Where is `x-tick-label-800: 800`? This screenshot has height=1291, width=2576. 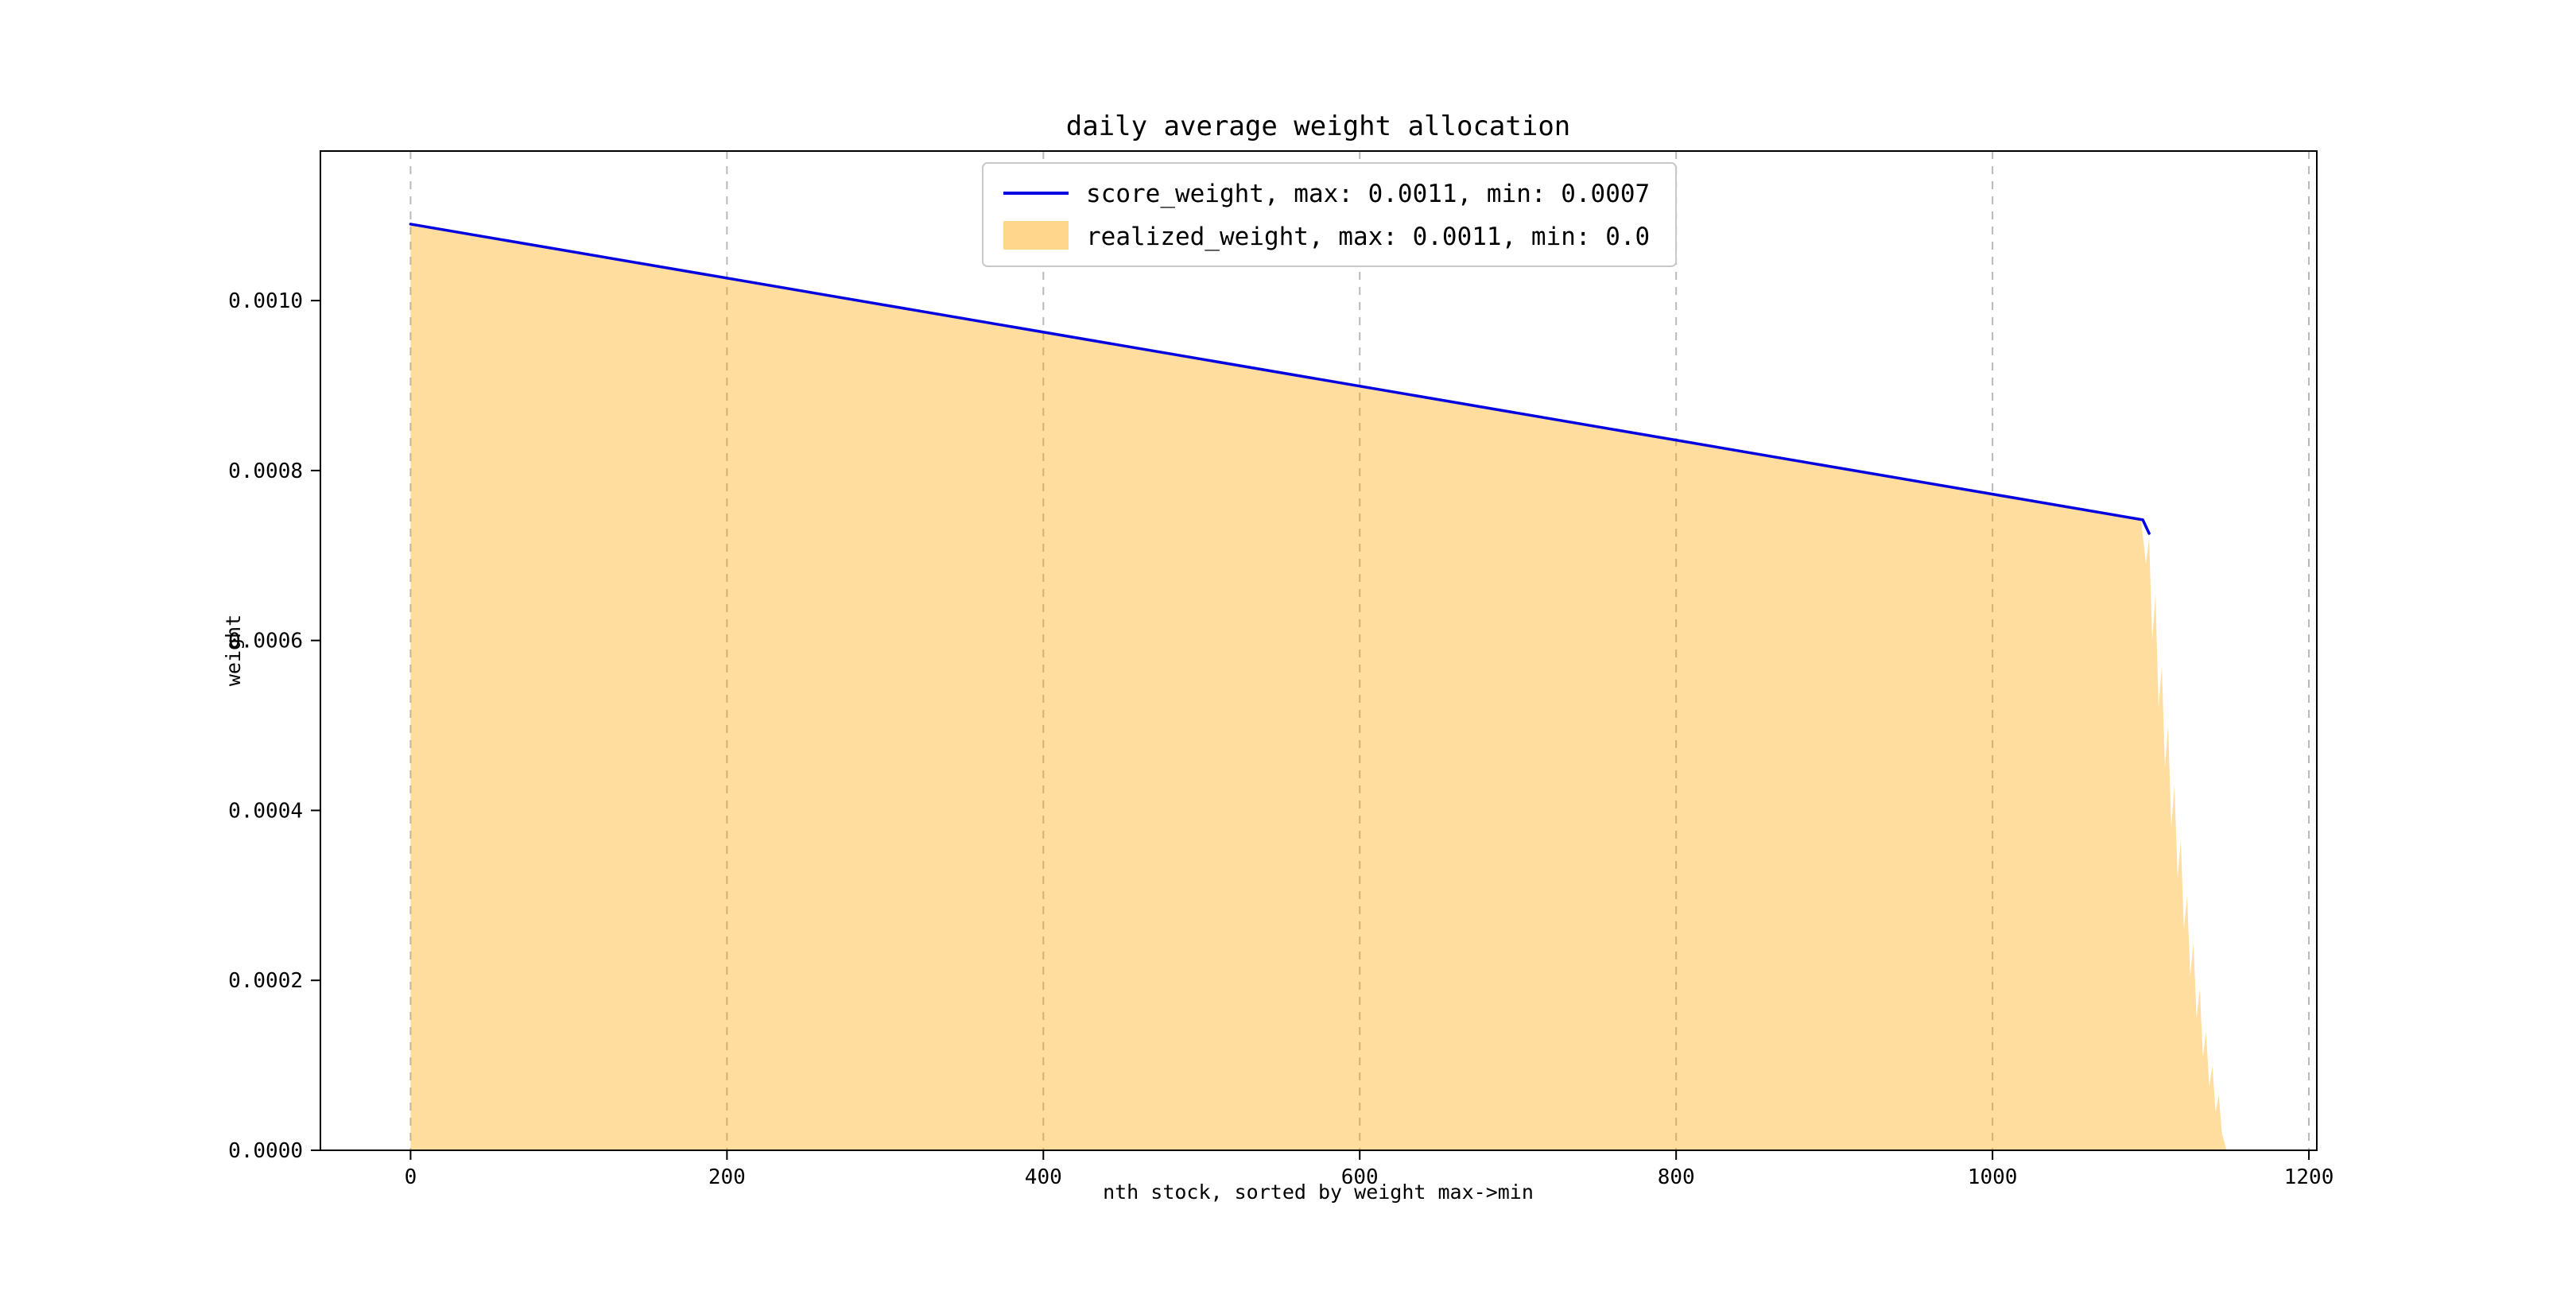
x-tick-label-800: 800 is located at coordinates (1677, 1177).